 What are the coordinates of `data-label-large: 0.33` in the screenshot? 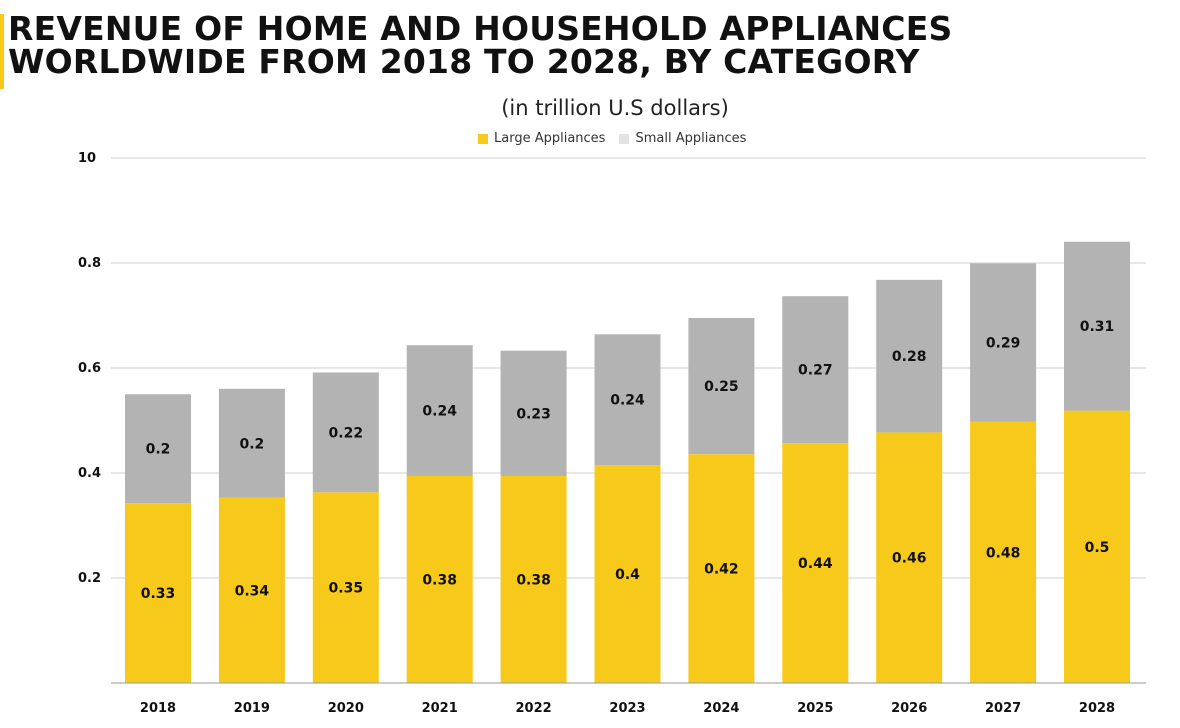 It's located at (158, 594).